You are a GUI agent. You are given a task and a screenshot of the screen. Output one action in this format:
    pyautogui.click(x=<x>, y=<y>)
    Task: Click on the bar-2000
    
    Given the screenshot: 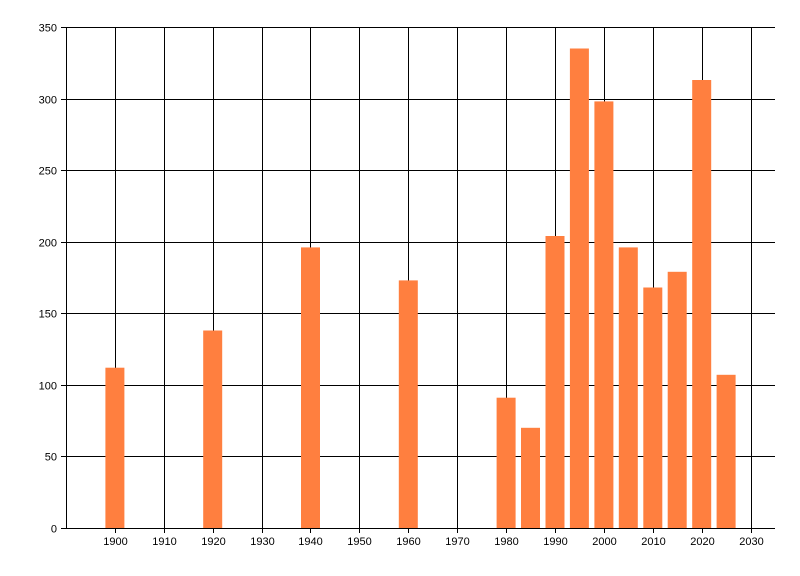 What is the action you would take?
    pyautogui.click(x=604, y=315)
    